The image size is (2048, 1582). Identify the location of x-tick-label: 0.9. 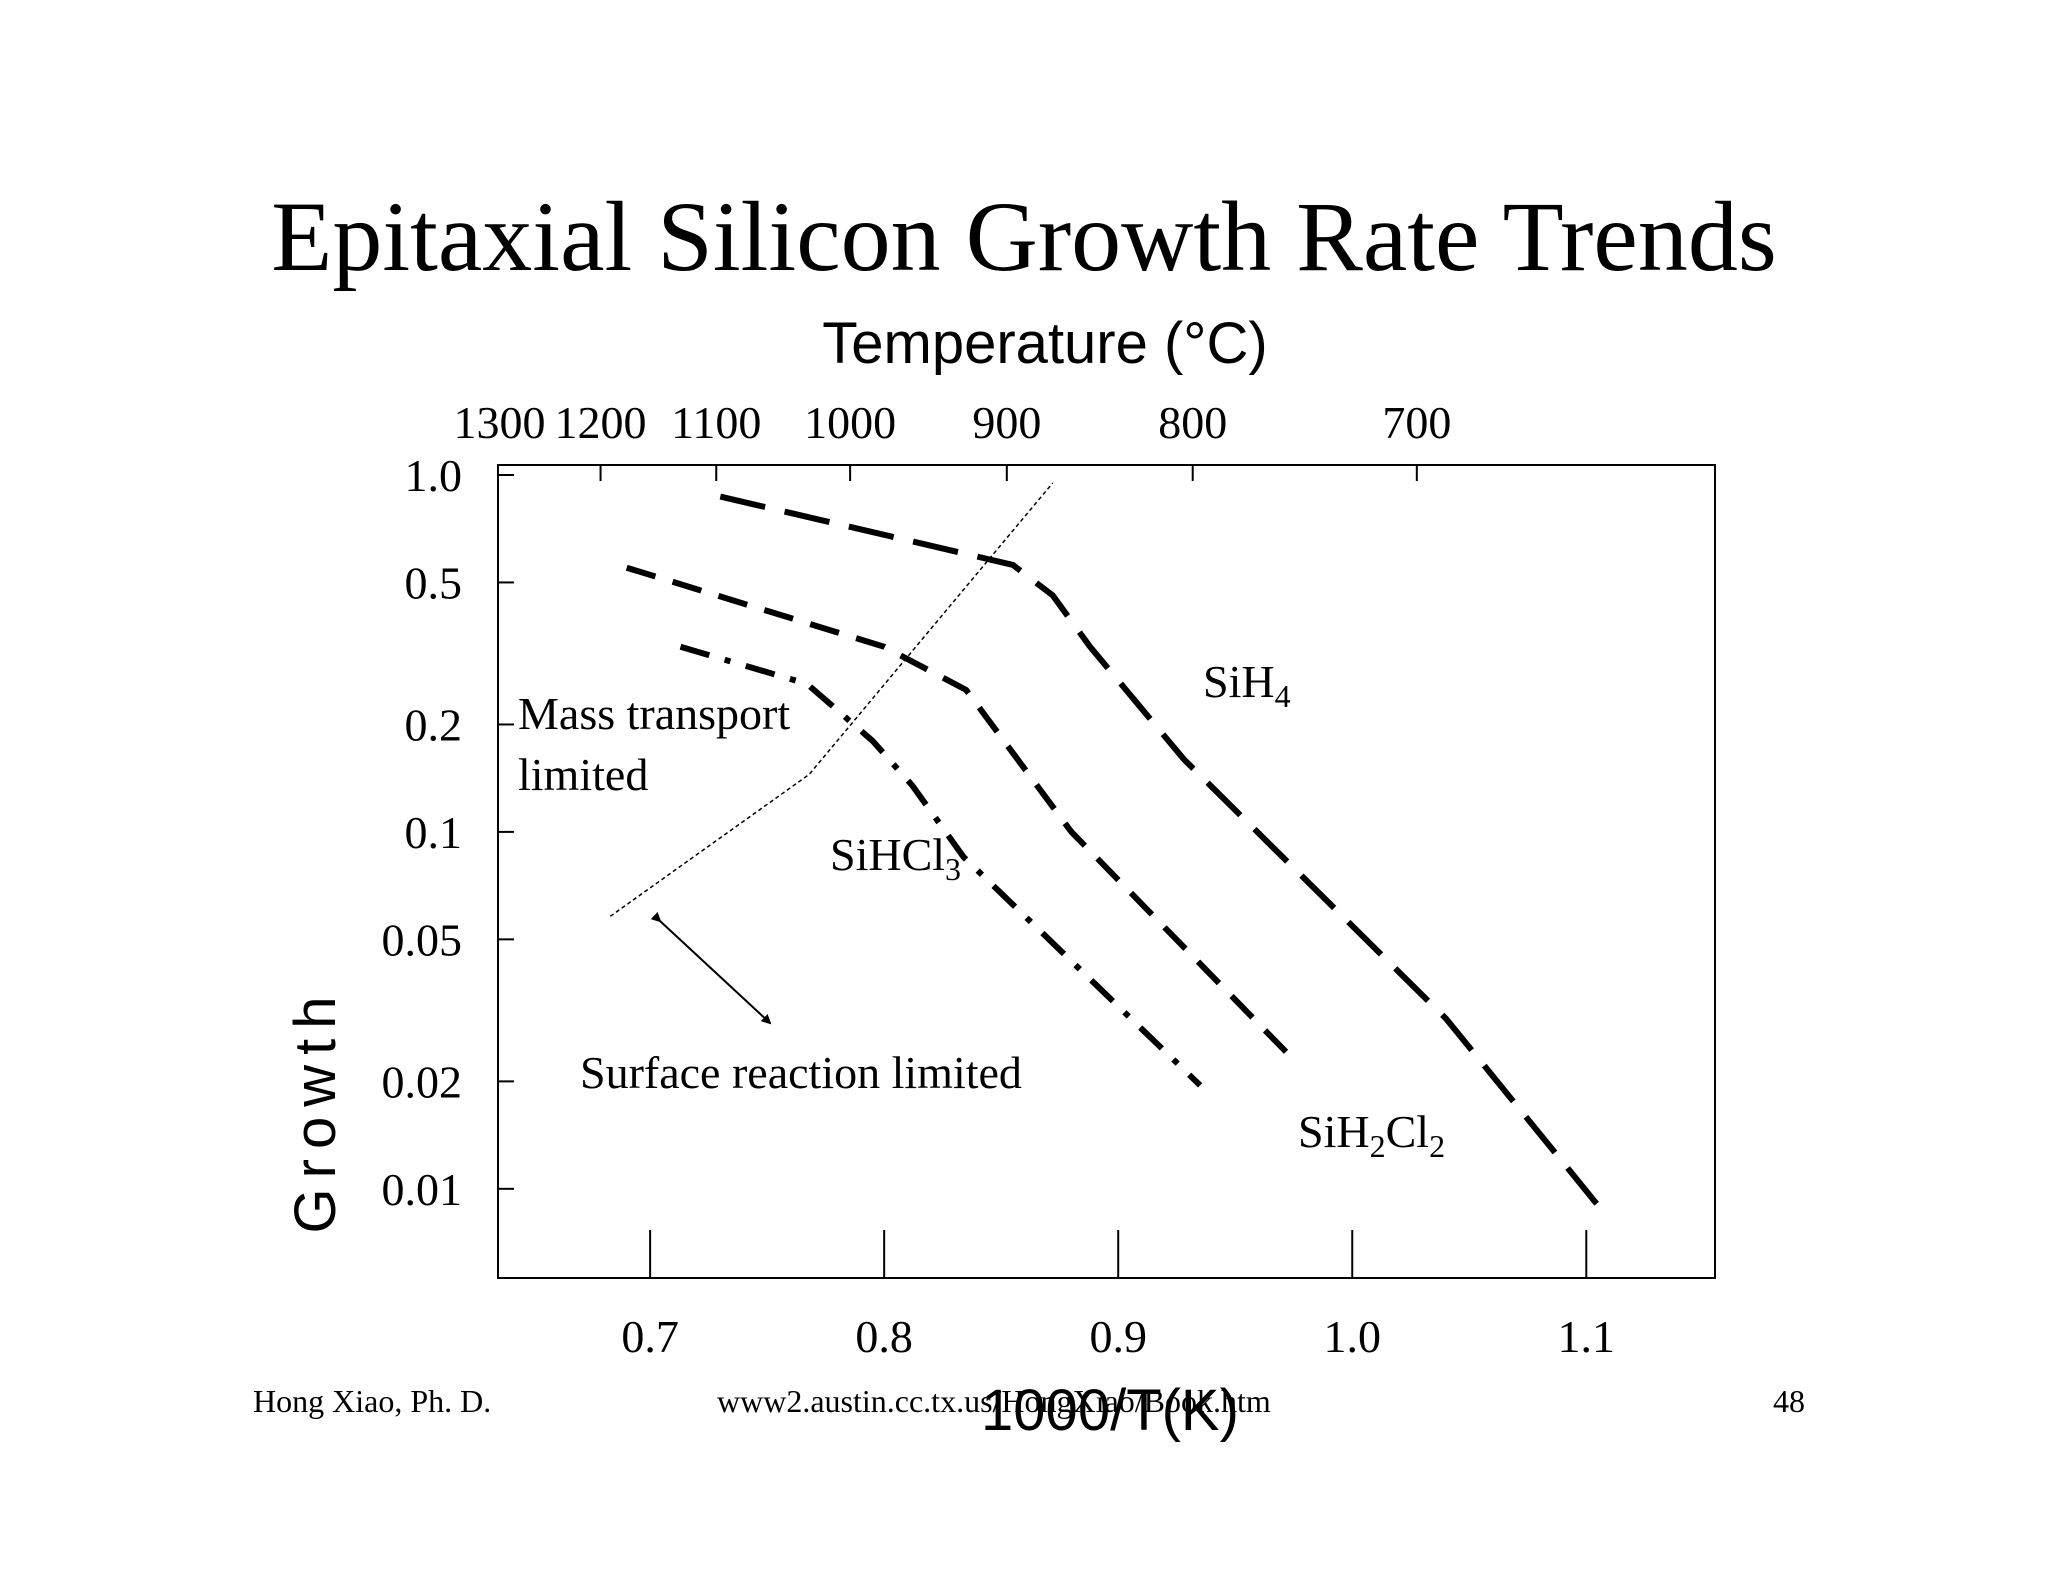
(1118, 1336).